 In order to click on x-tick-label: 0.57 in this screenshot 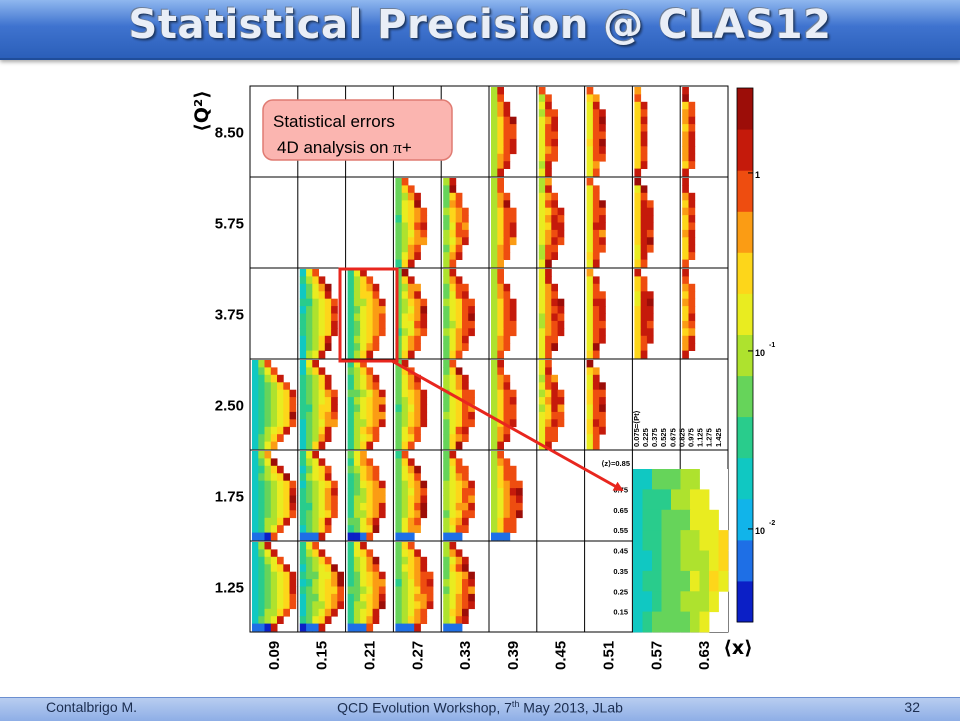, I will do `click(656, 655)`.